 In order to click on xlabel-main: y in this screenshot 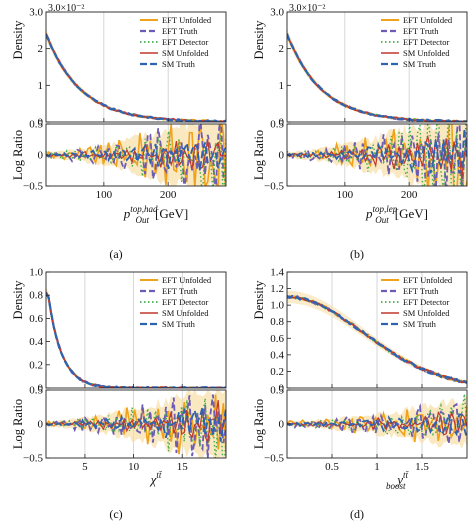, I will do `click(399, 479)`.